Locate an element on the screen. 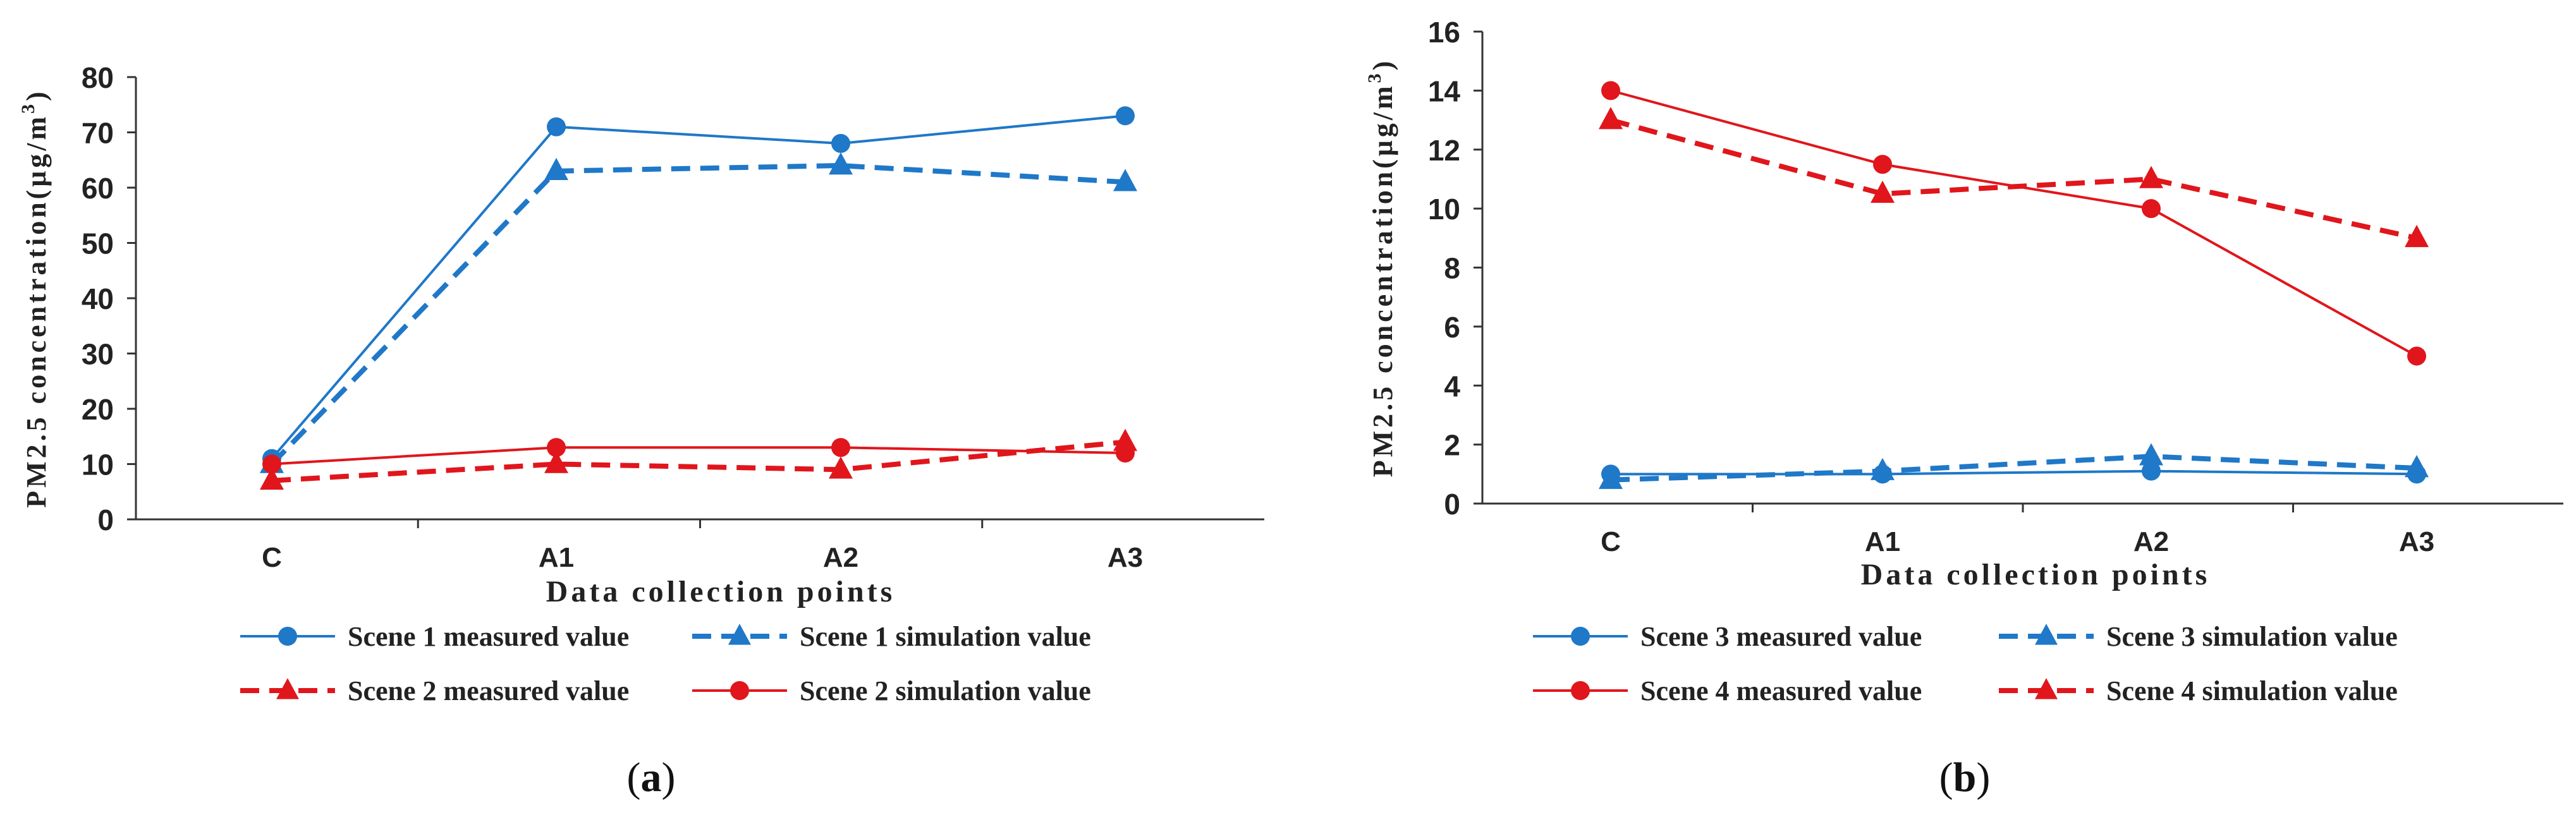 The width and height of the screenshot is (2576, 822). panel-a-series-2-point-c is located at coordinates (272, 478).